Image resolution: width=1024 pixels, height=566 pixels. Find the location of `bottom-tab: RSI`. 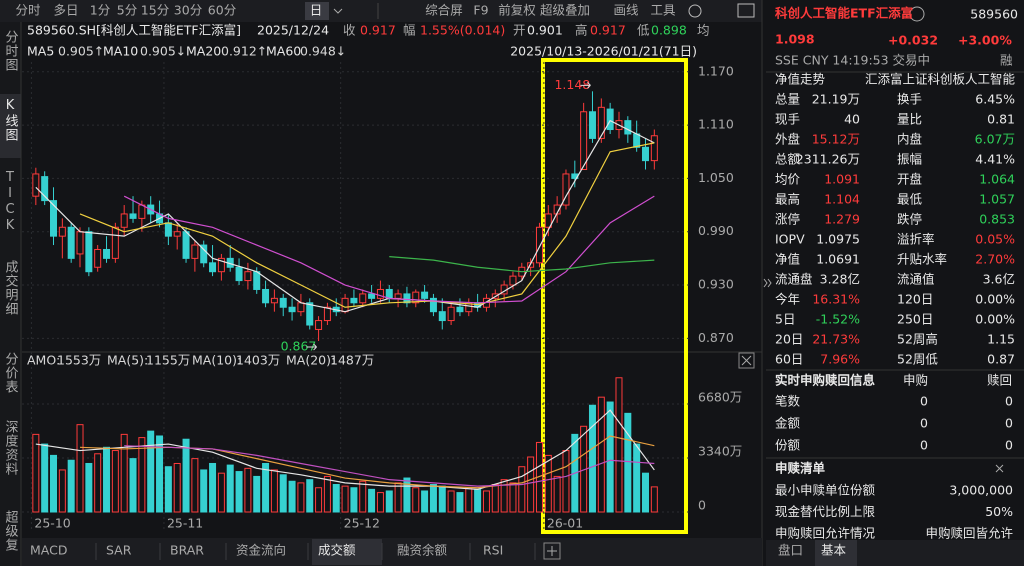

bottom-tab: RSI is located at coordinates (493, 550).